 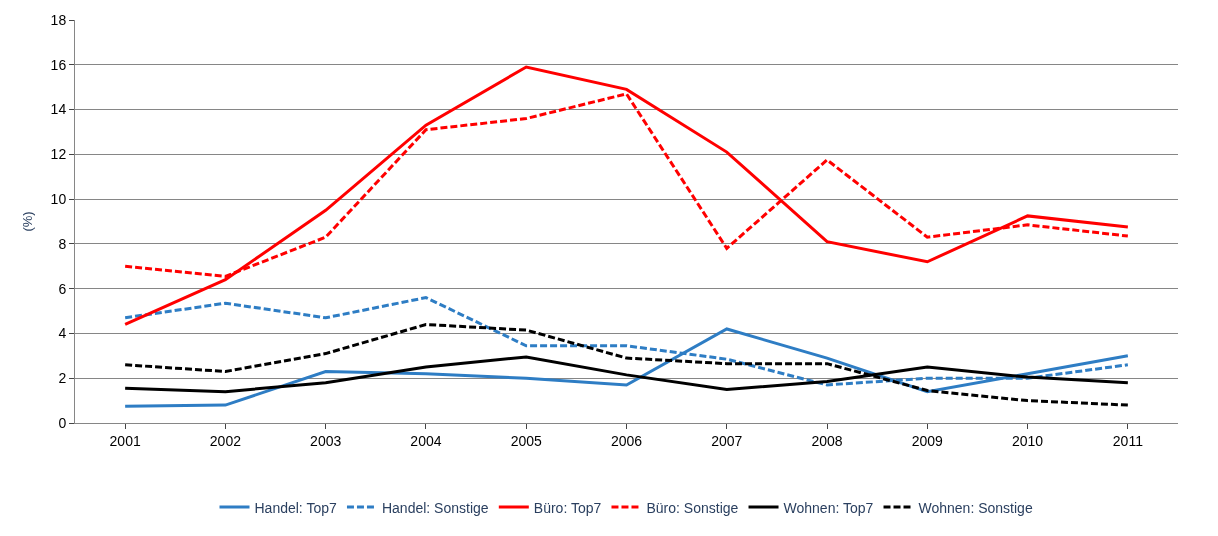 What do you see at coordinates (58, 19) in the screenshot?
I see `y-tick-label: 18` at bounding box center [58, 19].